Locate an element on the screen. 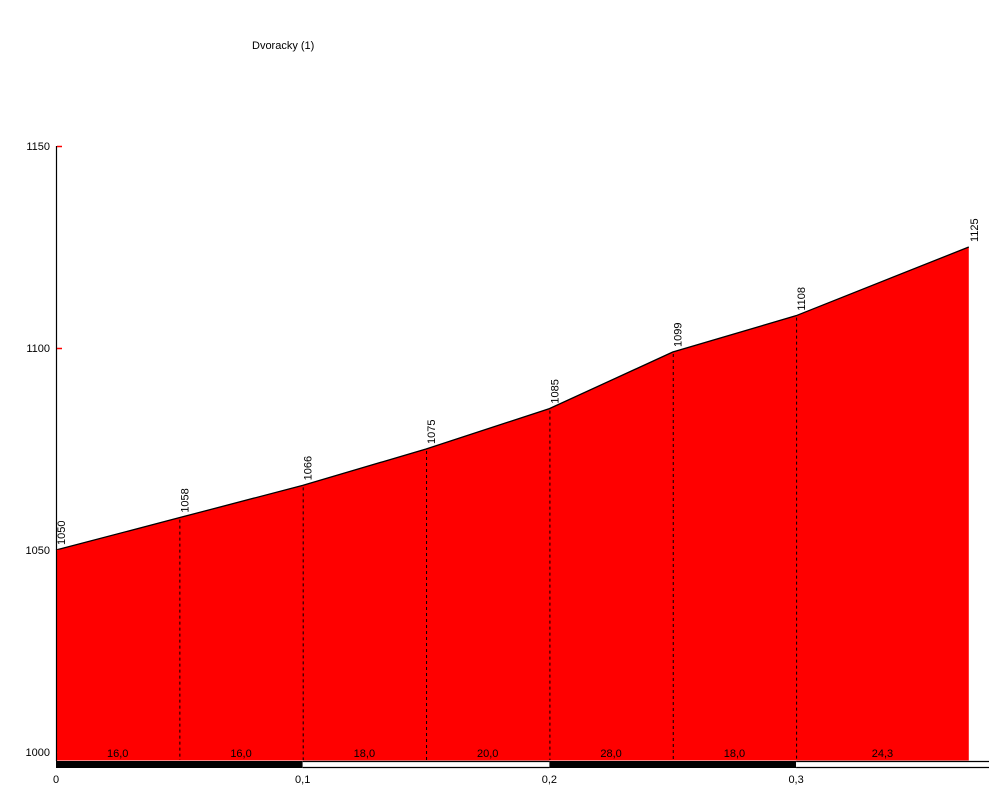  elevation-point-label: 1108 is located at coordinates (802, 299).